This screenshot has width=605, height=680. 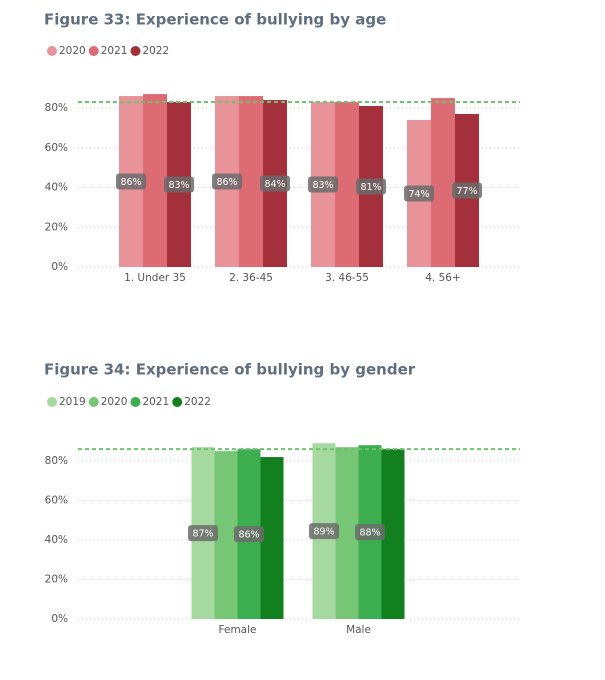 I want to click on value-label: 87%, so click(x=202, y=534).